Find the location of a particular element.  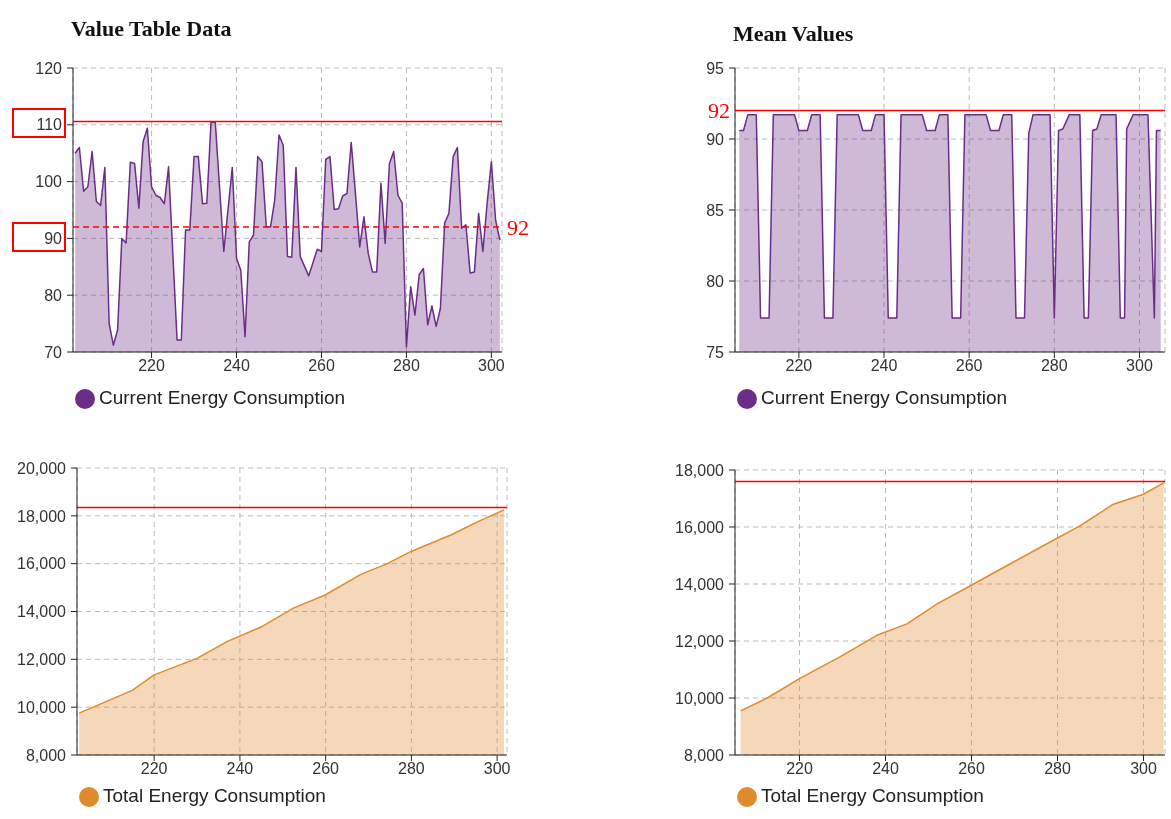

y-tick-label: 100 is located at coordinates (49, 182).